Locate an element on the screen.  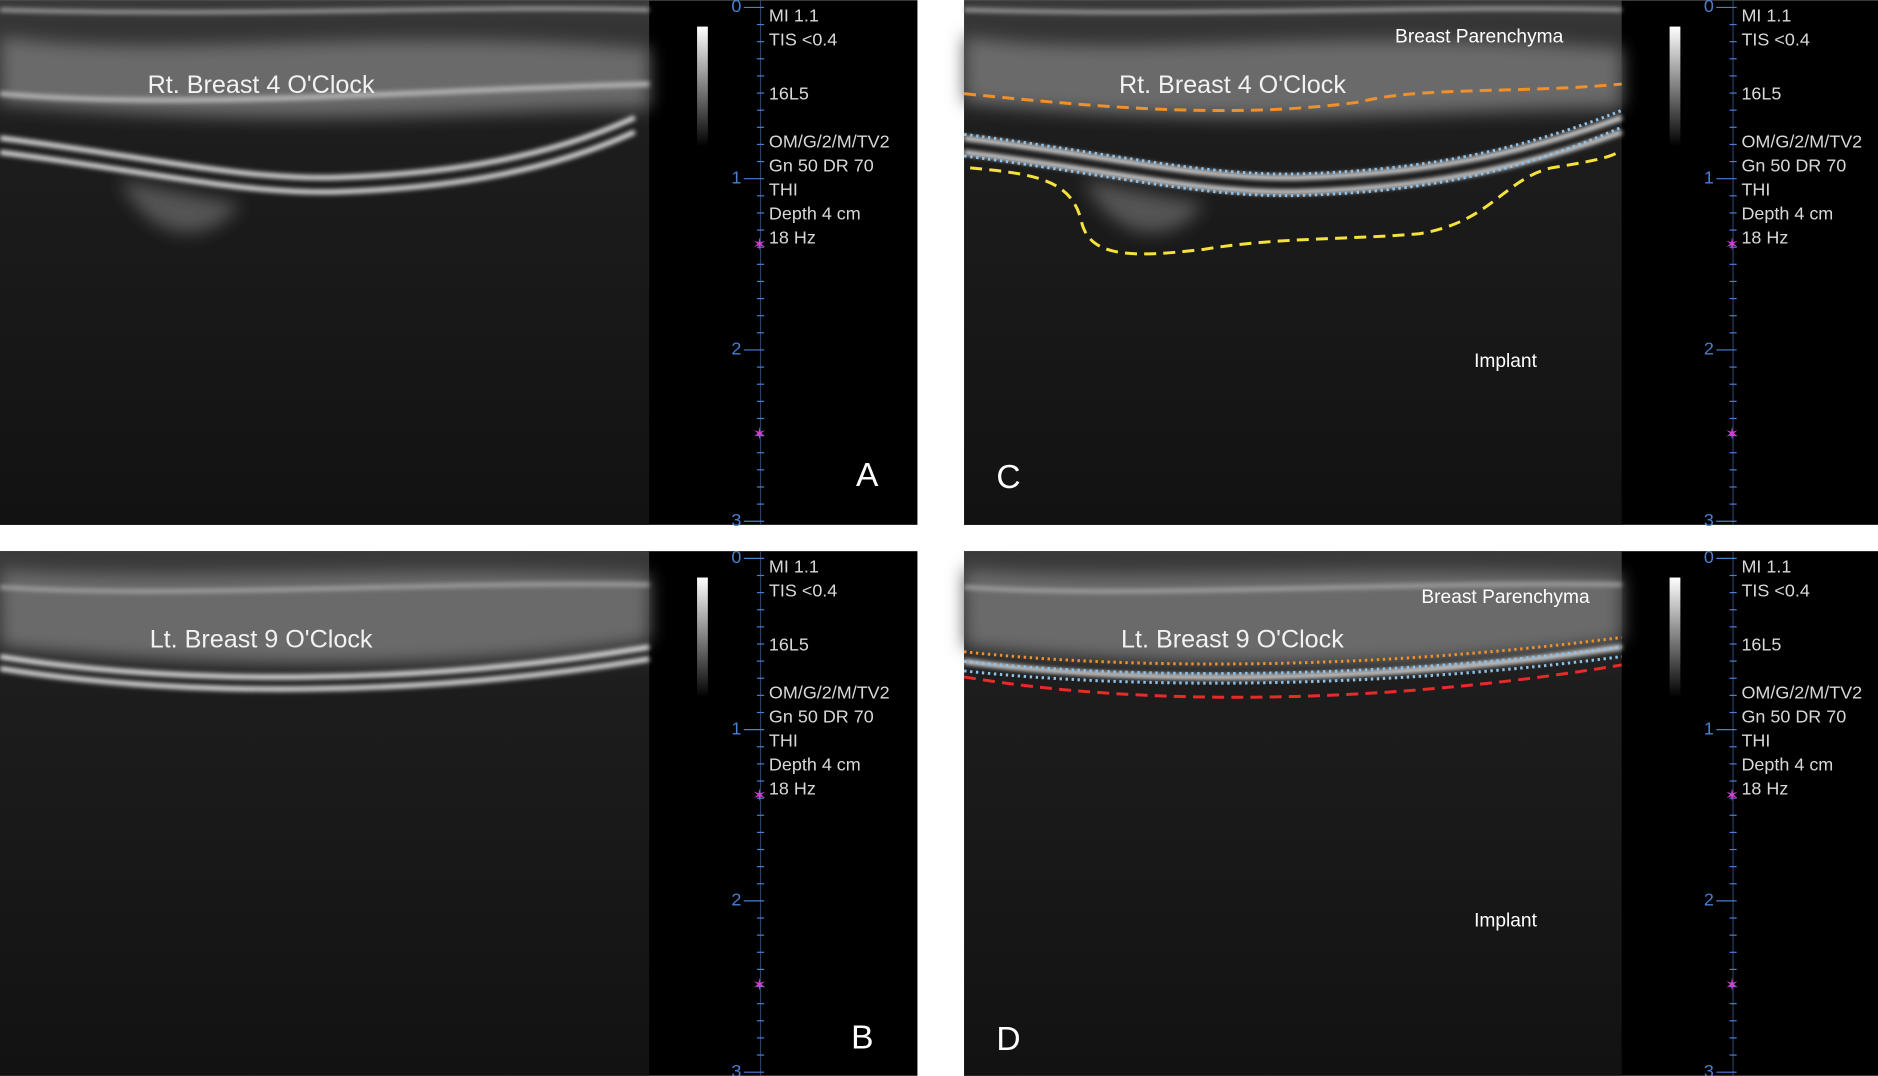
panel-letter: C is located at coordinates (1008, 477).